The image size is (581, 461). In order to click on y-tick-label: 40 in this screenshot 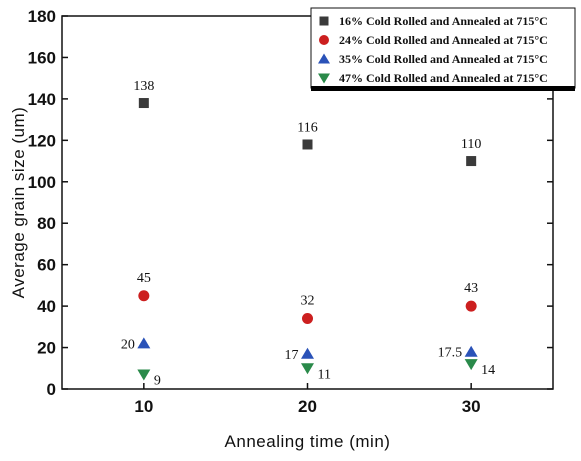, I will do `click(46, 306)`.